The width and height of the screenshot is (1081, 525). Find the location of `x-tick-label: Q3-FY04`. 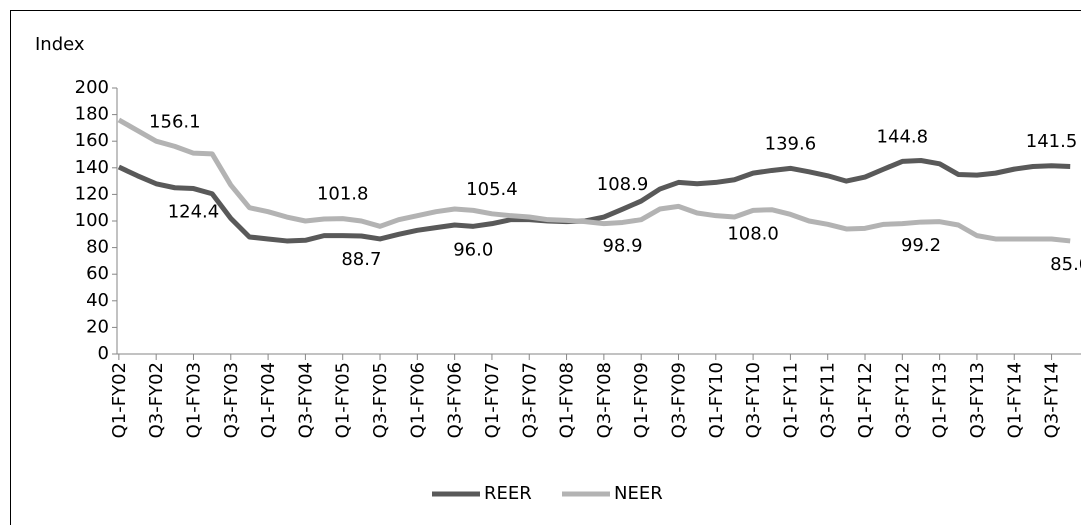

x-tick-label: Q3-FY04 is located at coordinates (305, 400).